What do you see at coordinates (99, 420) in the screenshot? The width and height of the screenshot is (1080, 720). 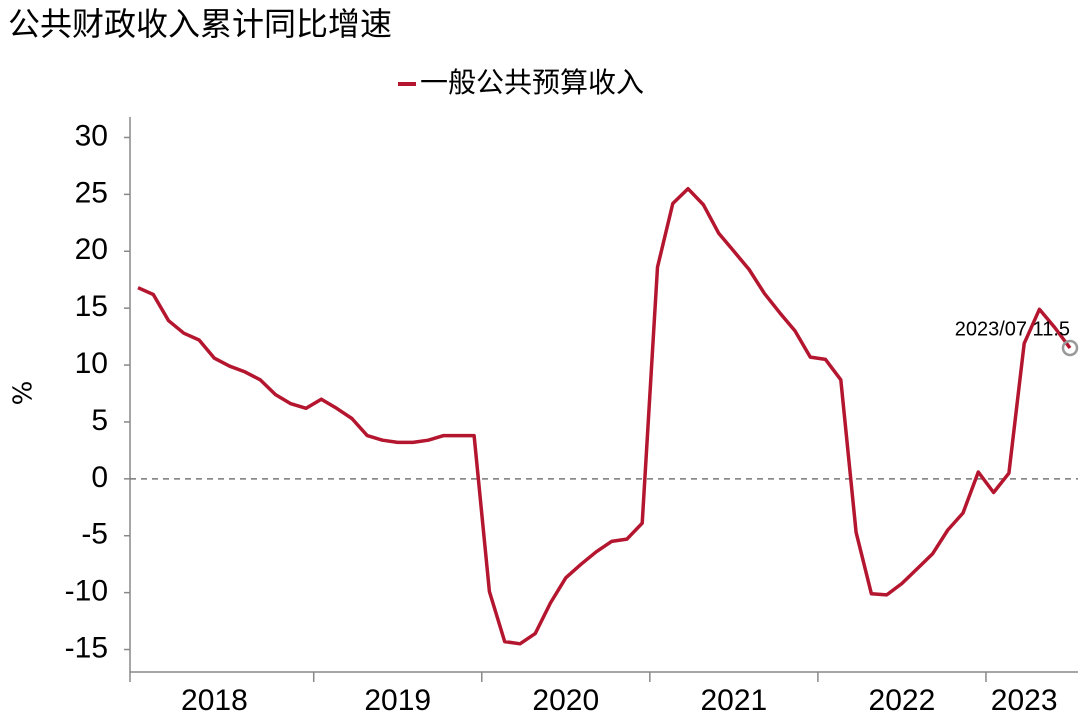 I see `y-tick-label: 5` at bounding box center [99, 420].